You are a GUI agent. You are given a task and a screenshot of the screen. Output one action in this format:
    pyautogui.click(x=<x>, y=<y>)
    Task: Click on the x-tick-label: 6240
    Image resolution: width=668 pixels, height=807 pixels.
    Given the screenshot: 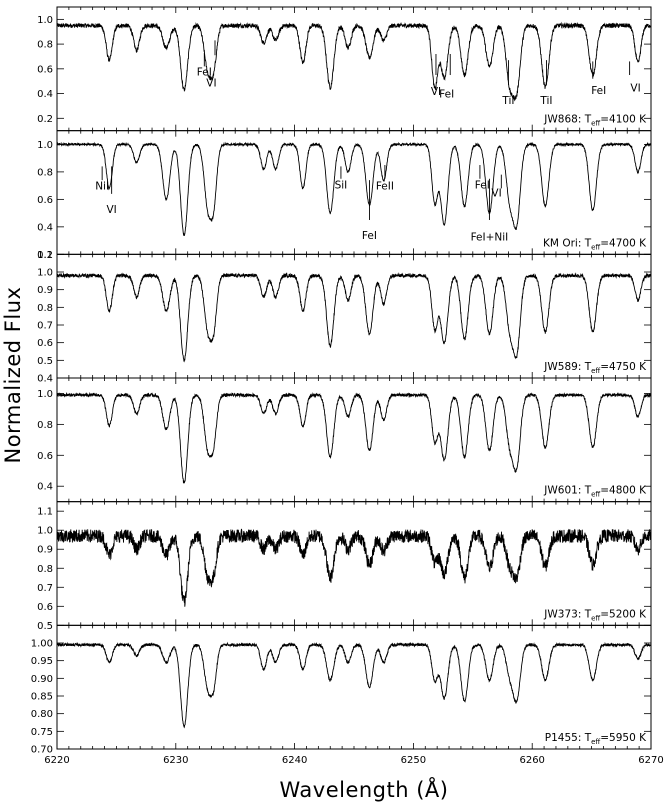 What is the action you would take?
    pyautogui.click(x=294, y=760)
    